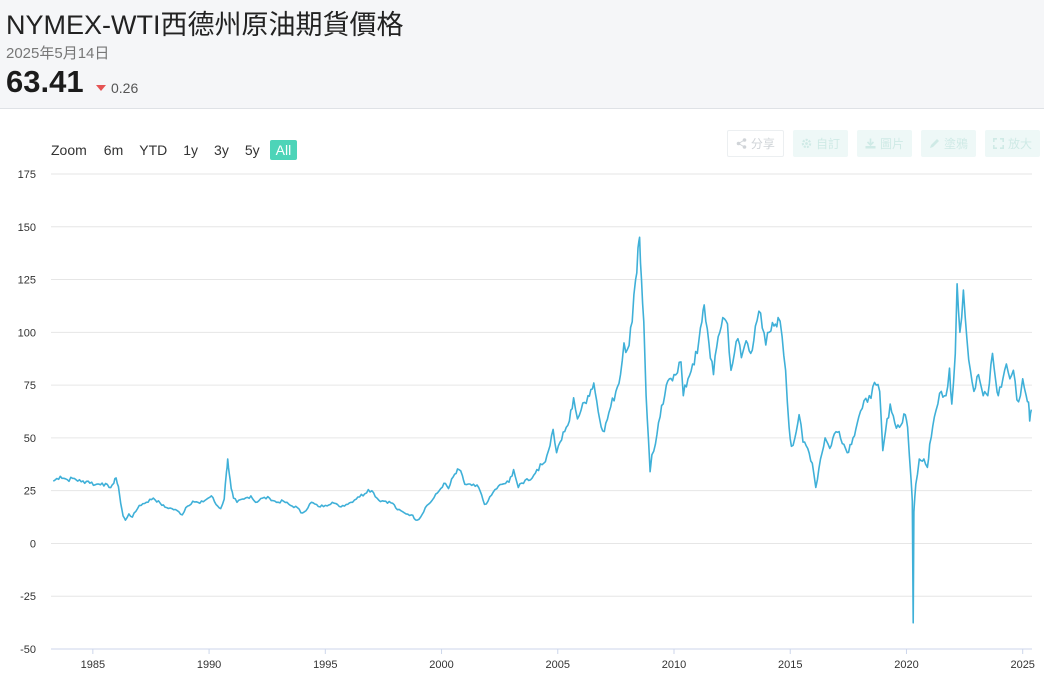 Image resolution: width=1044 pixels, height=683 pixels. Describe the element at coordinates (209, 665) in the screenshot. I see `x-tick-label: 1990` at that location.